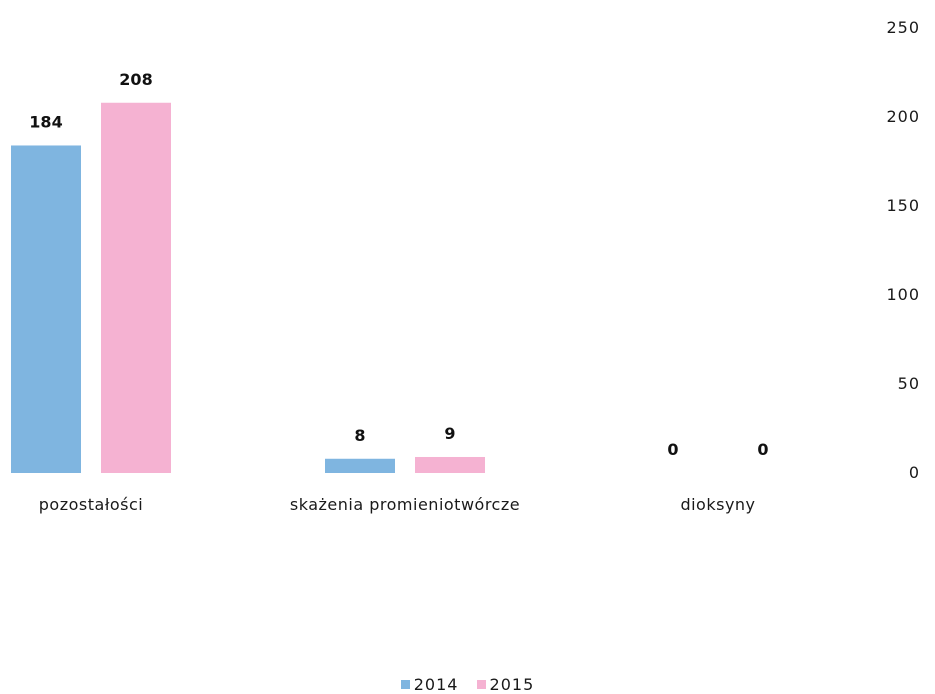  Describe the element at coordinates (359, 435) in the screenshot. I see `data-label-2014-1: 8` at that location.